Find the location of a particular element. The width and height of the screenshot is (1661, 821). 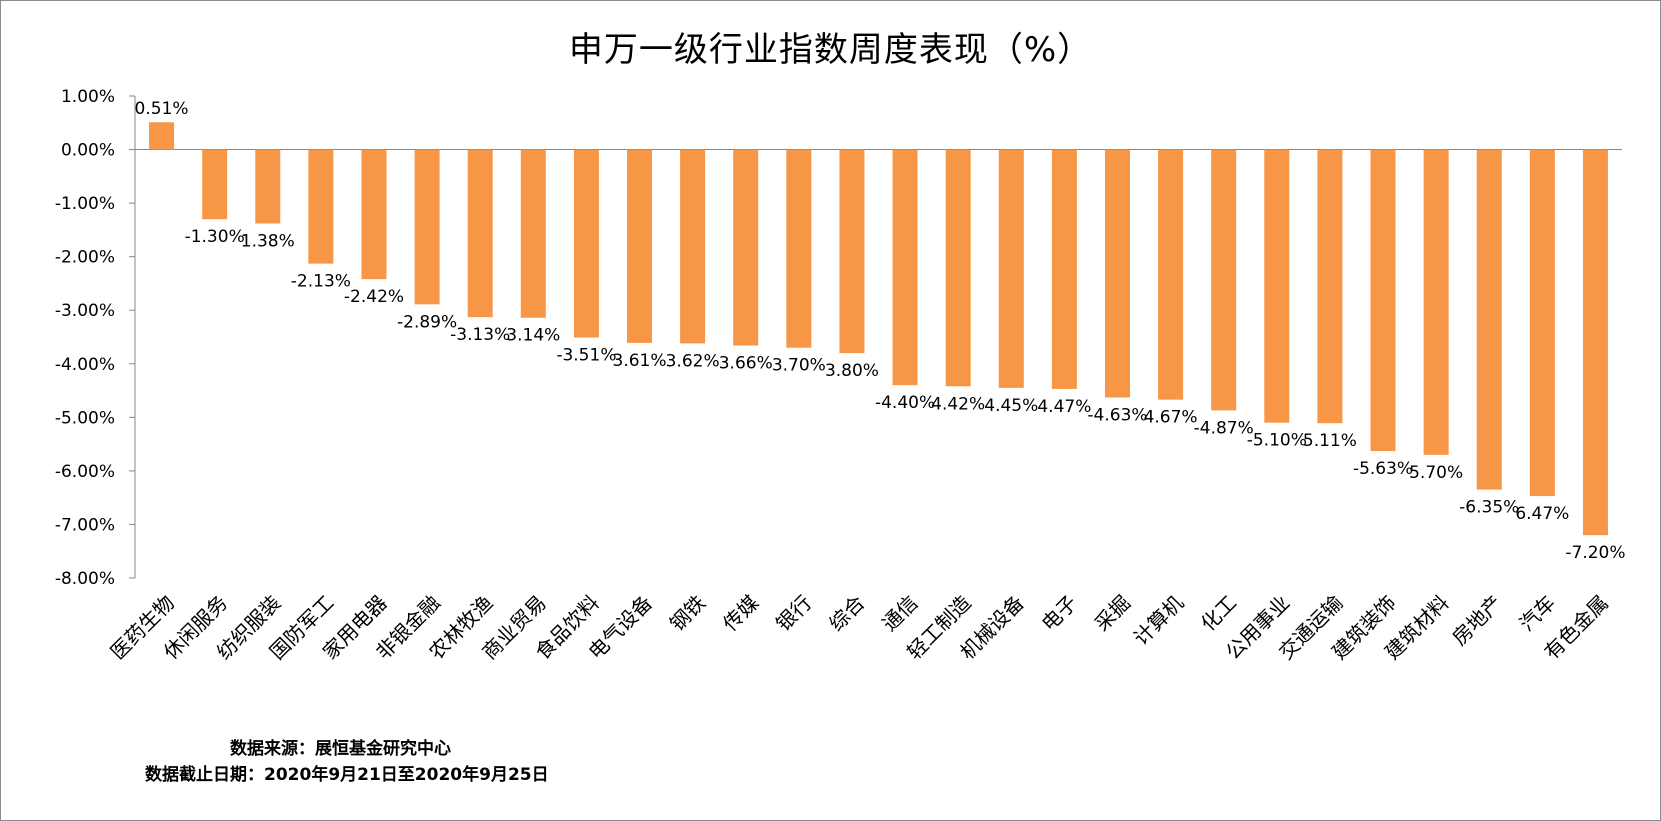

data-label: 6.47% is located at coordinates (1542, 514).